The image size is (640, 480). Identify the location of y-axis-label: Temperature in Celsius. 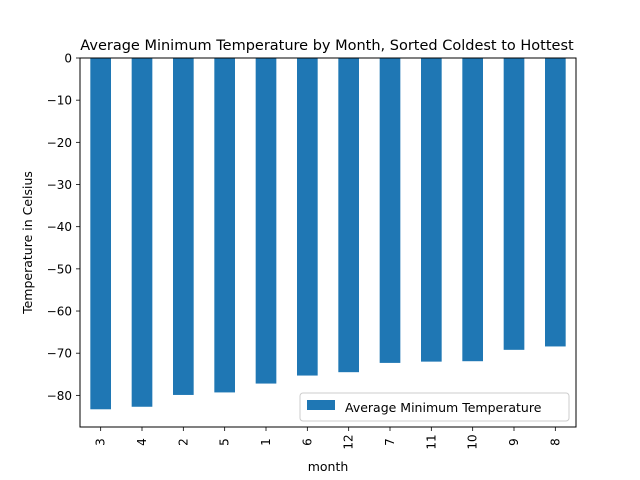
(27, 243).